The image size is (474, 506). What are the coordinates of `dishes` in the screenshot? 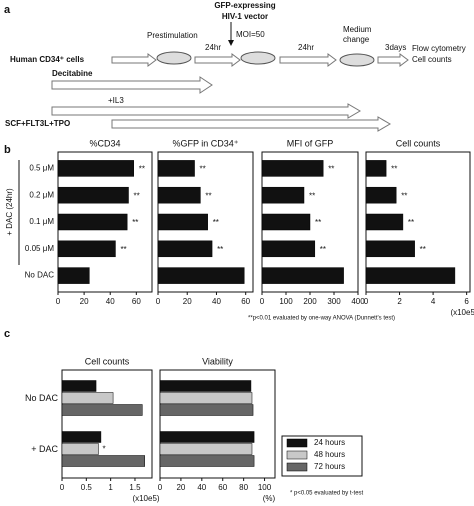 It's located at (265, 59).